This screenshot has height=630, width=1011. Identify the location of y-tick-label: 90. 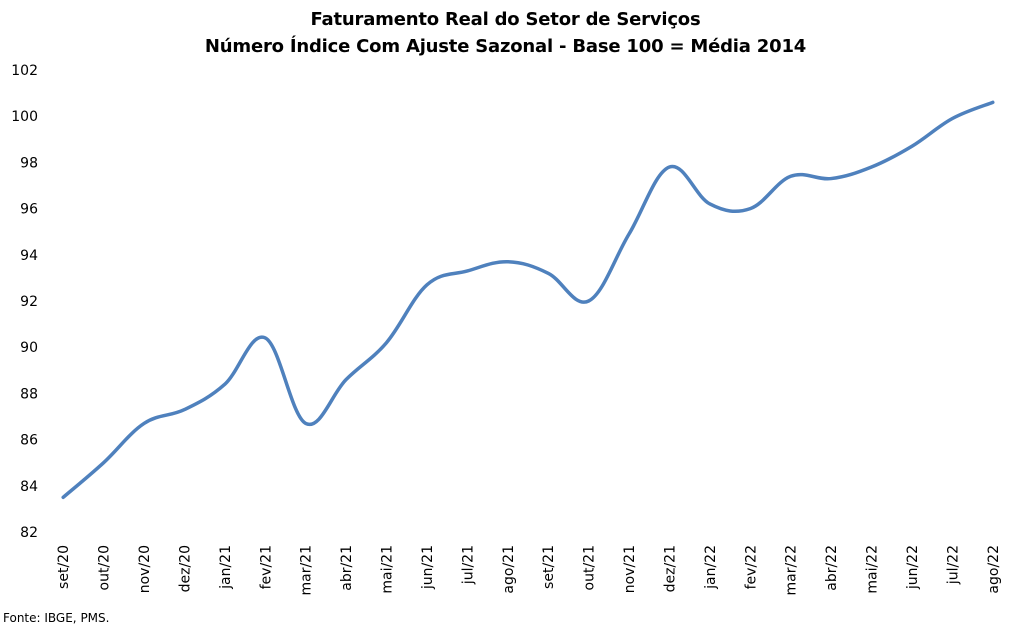
(29, 348).